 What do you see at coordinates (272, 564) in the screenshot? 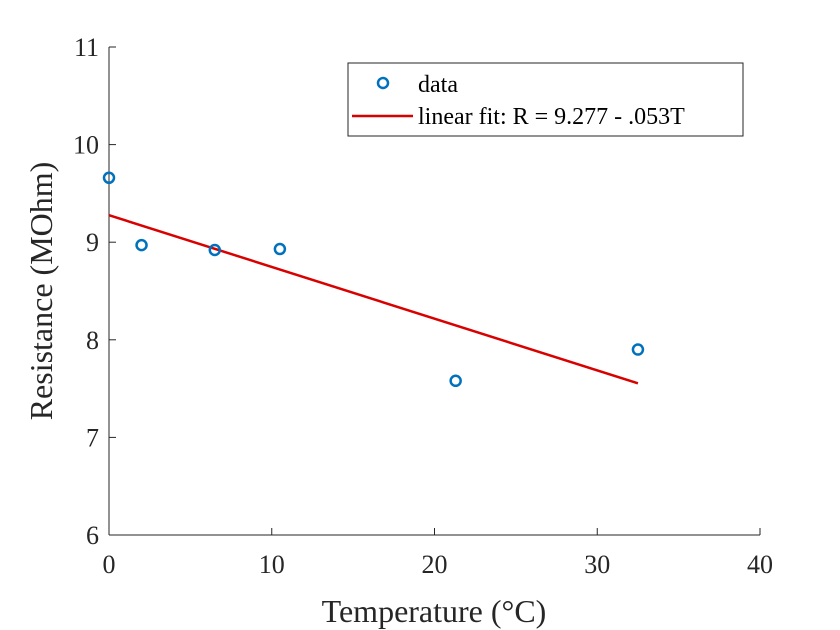
I see `x-tick-label: 10` at bounding box center [272, 564].